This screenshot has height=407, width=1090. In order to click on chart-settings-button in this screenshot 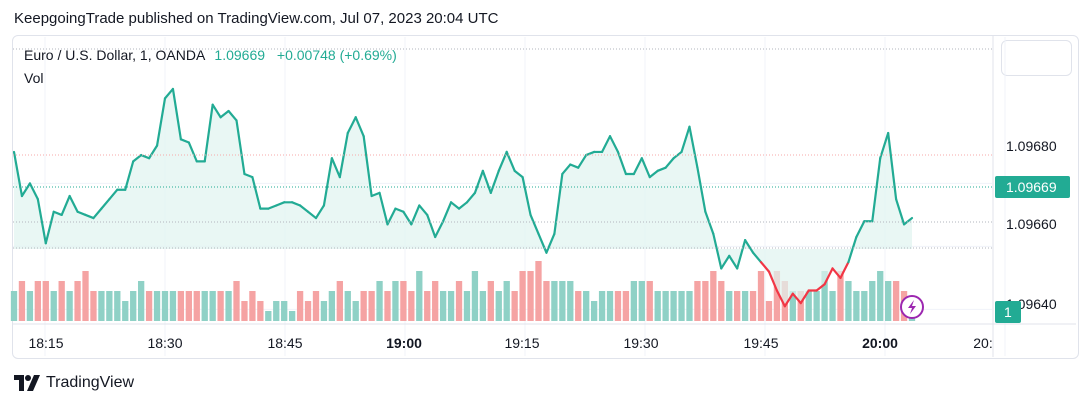, I will do `click(1036, 58)`.